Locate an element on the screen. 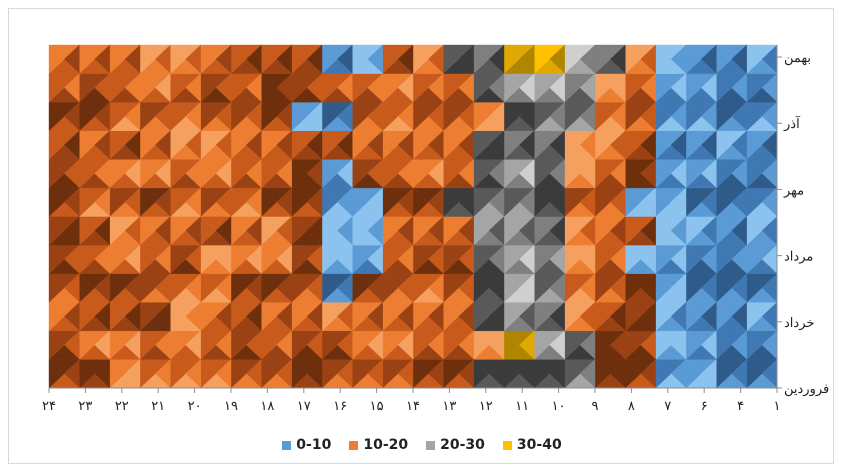 The height and width of the screenshot is (470, 844). x-tick-label: ۹ is located at coordinates (595, 406).